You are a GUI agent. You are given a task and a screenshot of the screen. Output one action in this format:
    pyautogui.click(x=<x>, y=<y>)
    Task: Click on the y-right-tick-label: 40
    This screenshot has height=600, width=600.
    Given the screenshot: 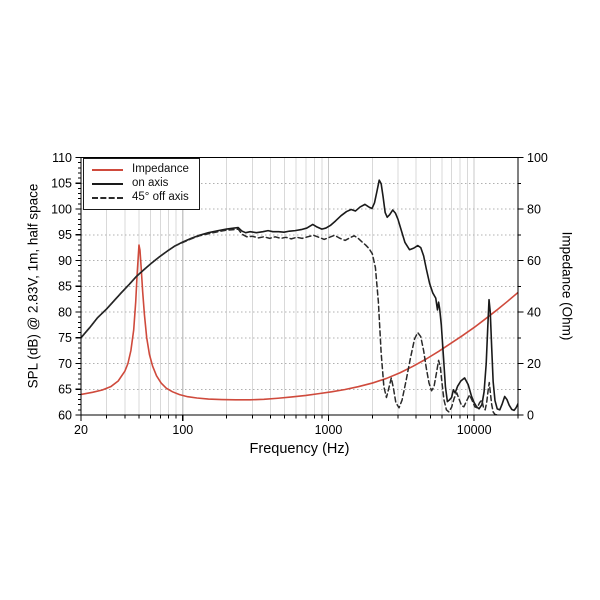 What is the action you would take?
    pyautogui.click(x=534, y=312)
    